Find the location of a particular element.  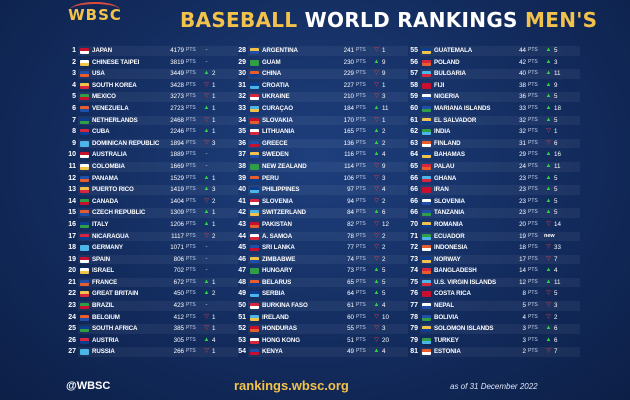

rank-change: 5 is located at coordinates (384, 294).